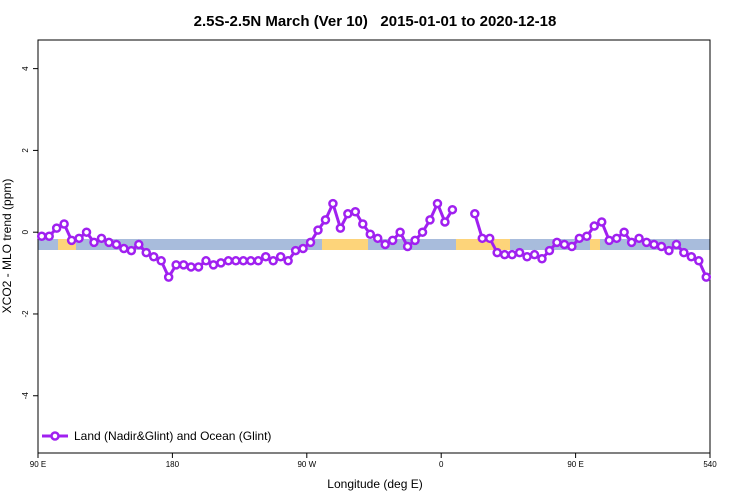 This screenshot has height=500, width=750. What do you see at coordinates (25, 396) in the screenshot?
I see `y-tick-label: -4` at bounding box center [25, 396].